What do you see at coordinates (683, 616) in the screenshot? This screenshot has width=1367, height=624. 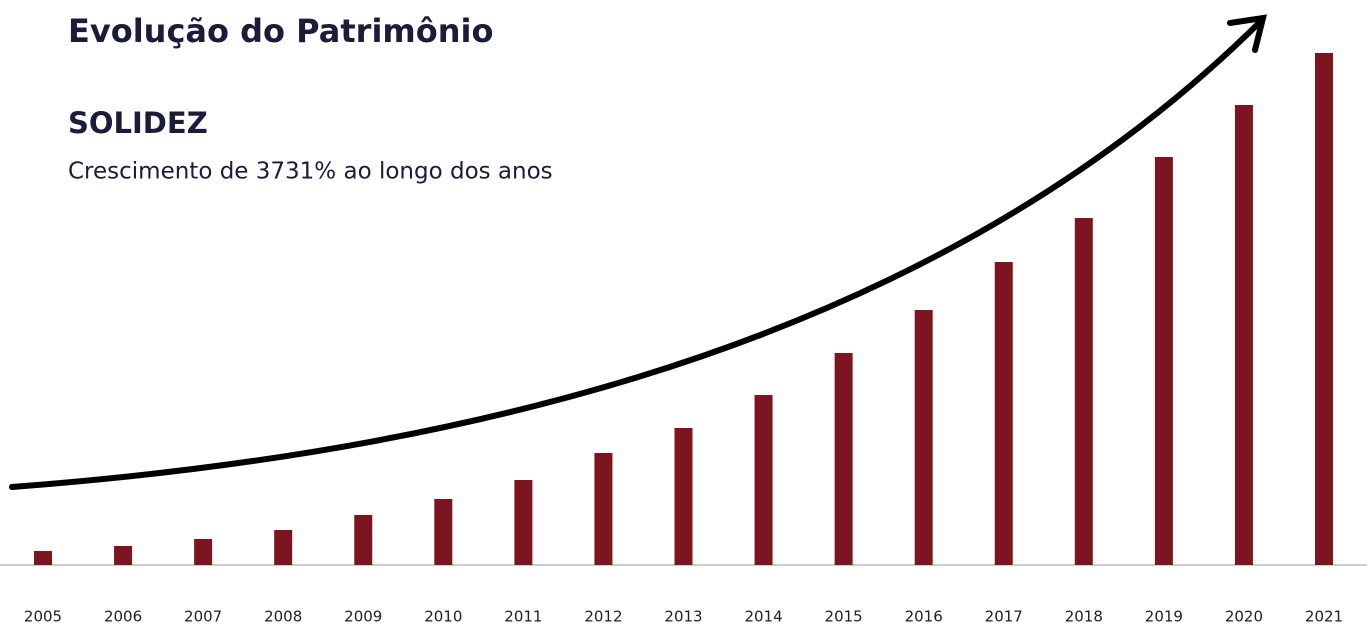 I see `x-tick-label: 2013` at bounding box center [683, 616].